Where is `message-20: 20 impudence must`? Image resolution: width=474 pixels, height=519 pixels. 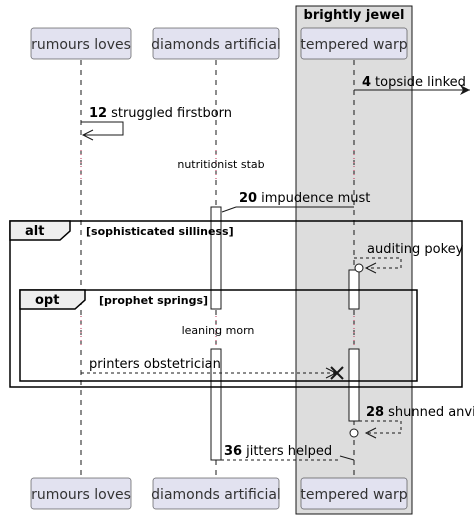
message-20: 20 impudence must is located at coordinates (295, 202).